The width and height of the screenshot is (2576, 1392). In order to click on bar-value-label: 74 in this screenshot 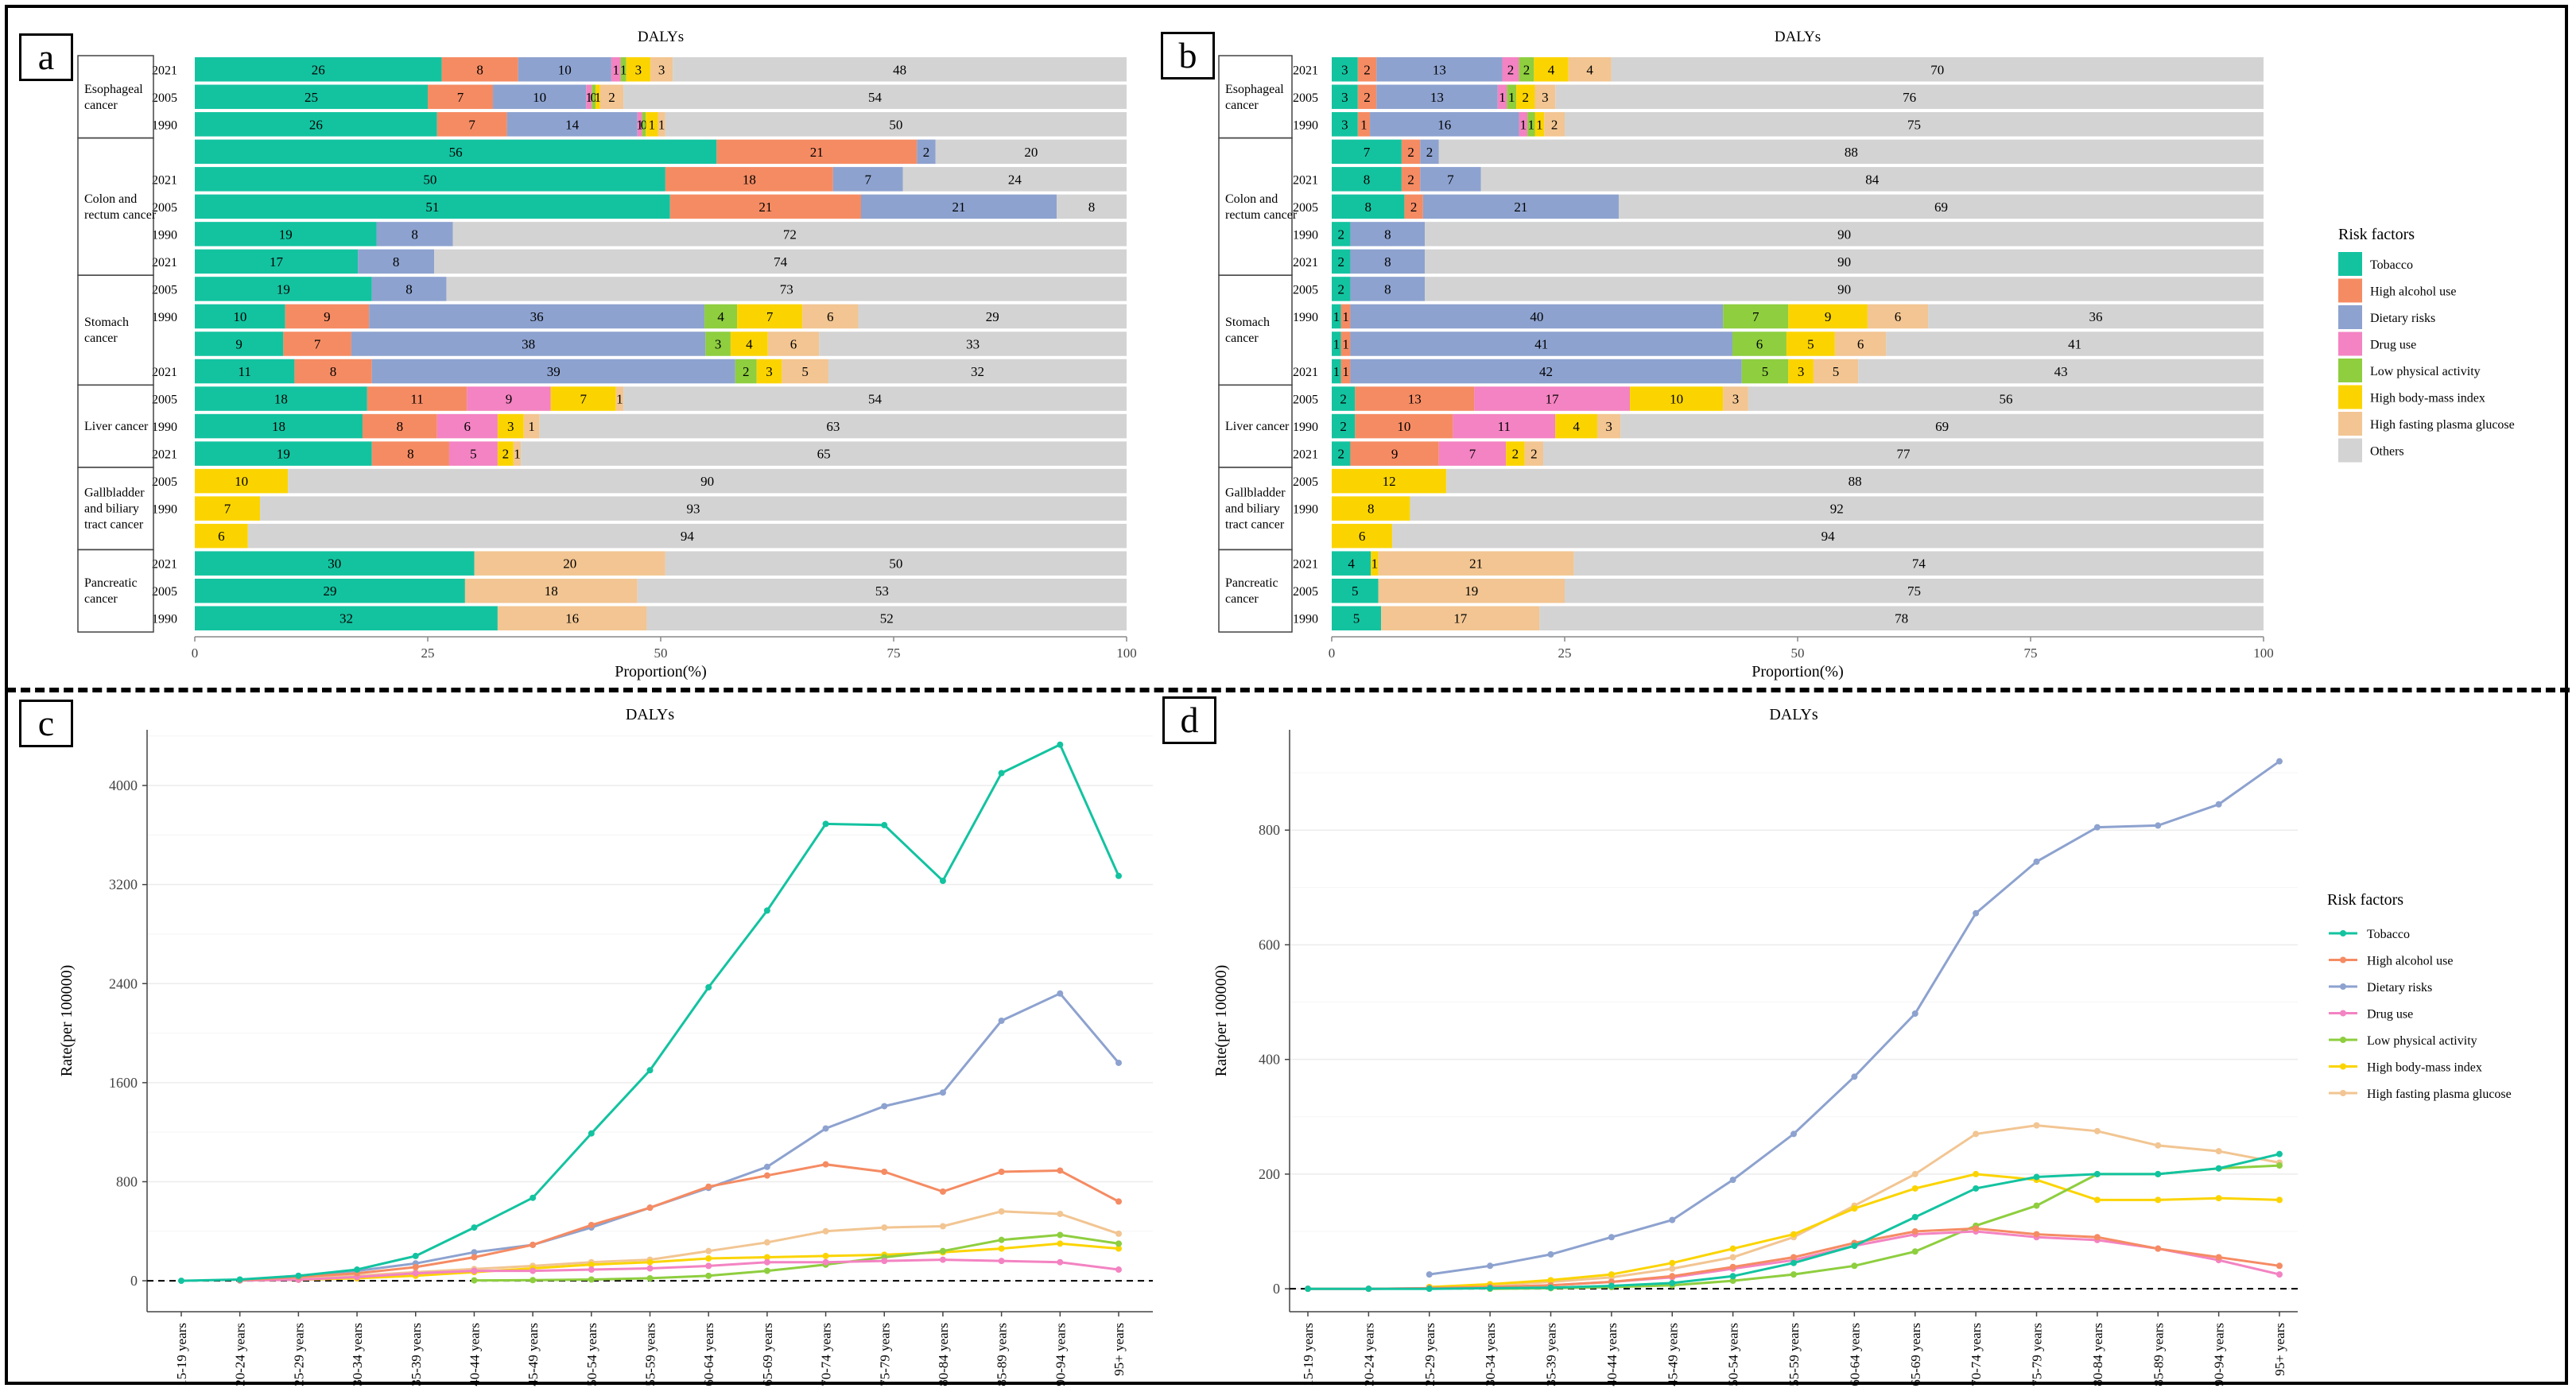, I will do `click(1919, 564)`.